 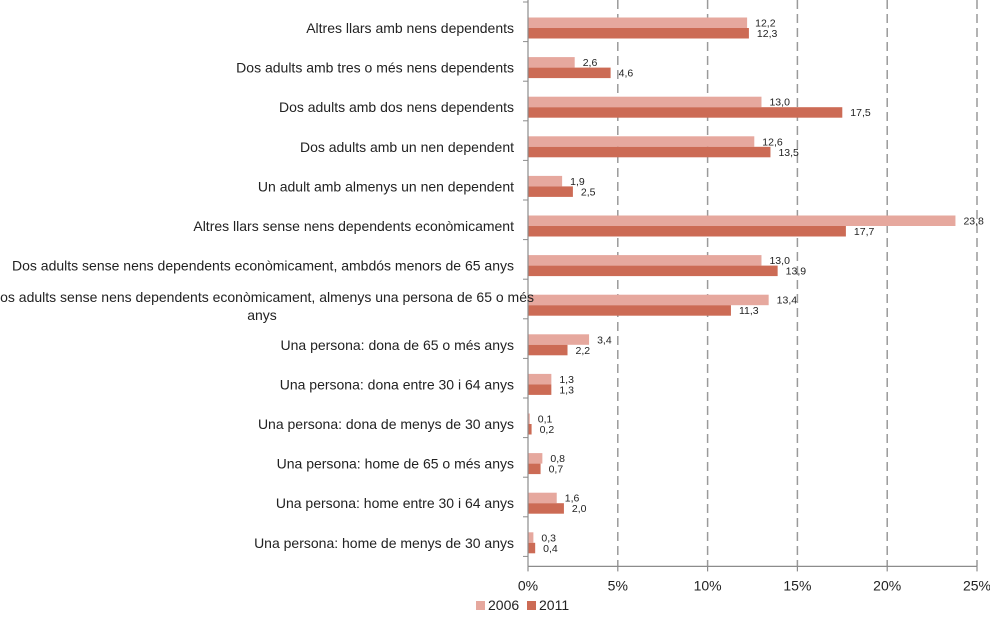 I want to click on data-label-2006: 23,8, so click(x=973, y=222).